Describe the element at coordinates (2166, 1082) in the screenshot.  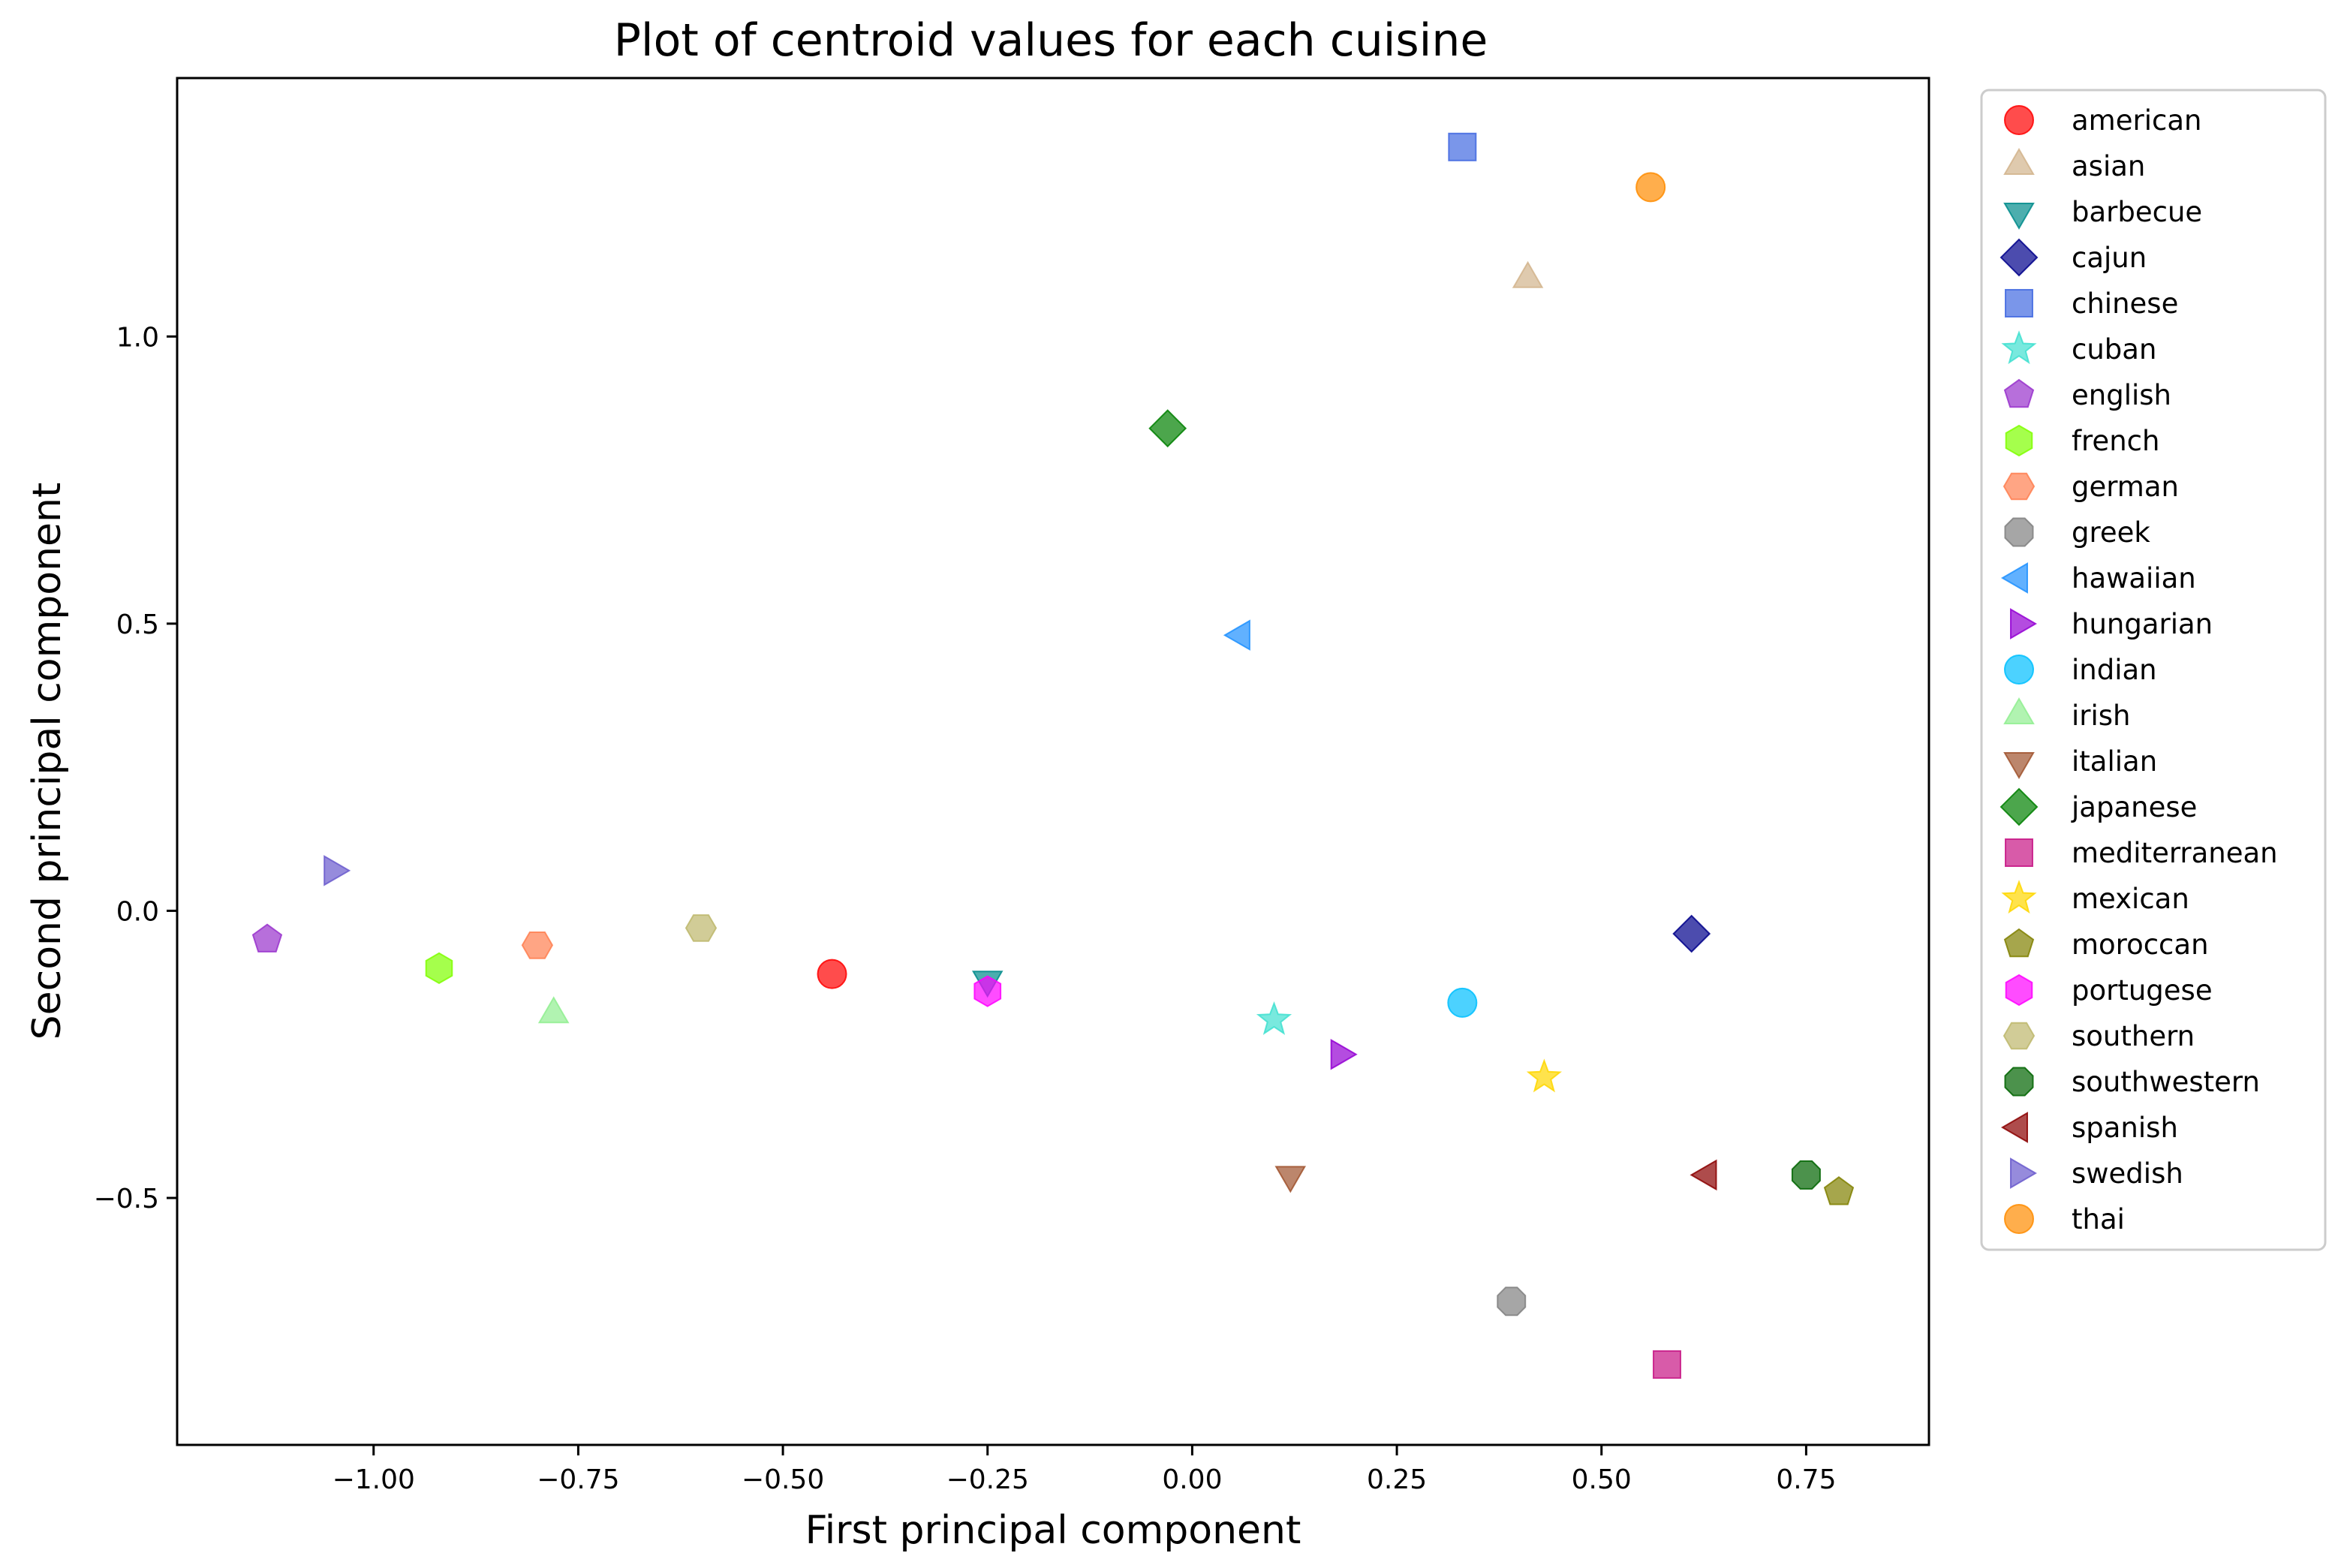
I see `legend-label-southwestern: southwestern` at that location.